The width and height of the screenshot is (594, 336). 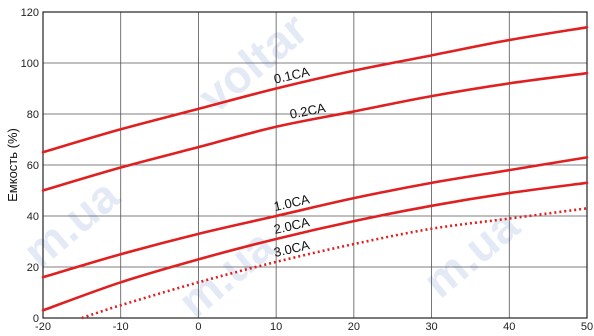 I want to click on x-tick-label: 30, so click(x=431, y=327).